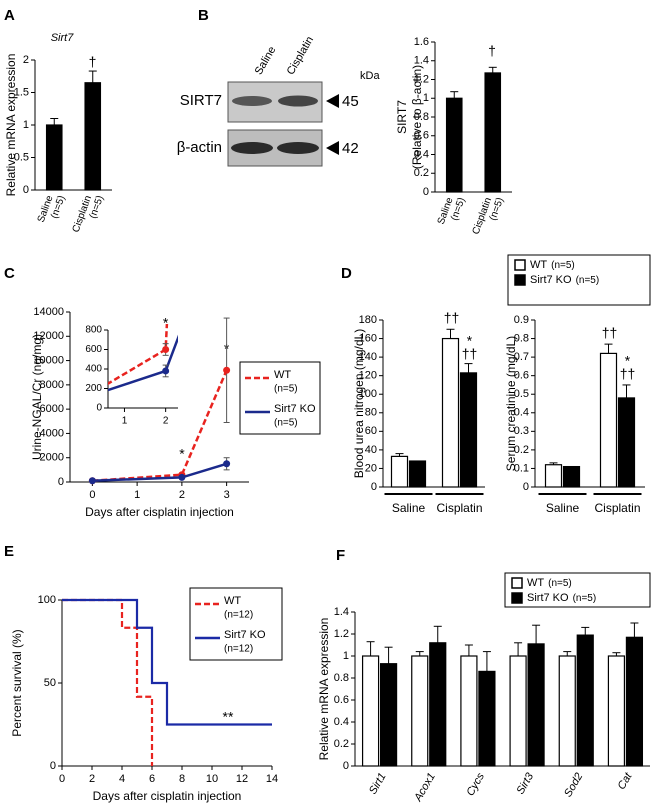 The image size is (660, 811). Describe the element at coordinates (26, 60) in the screenshot. I see `y-tick-label: 2` at that location.